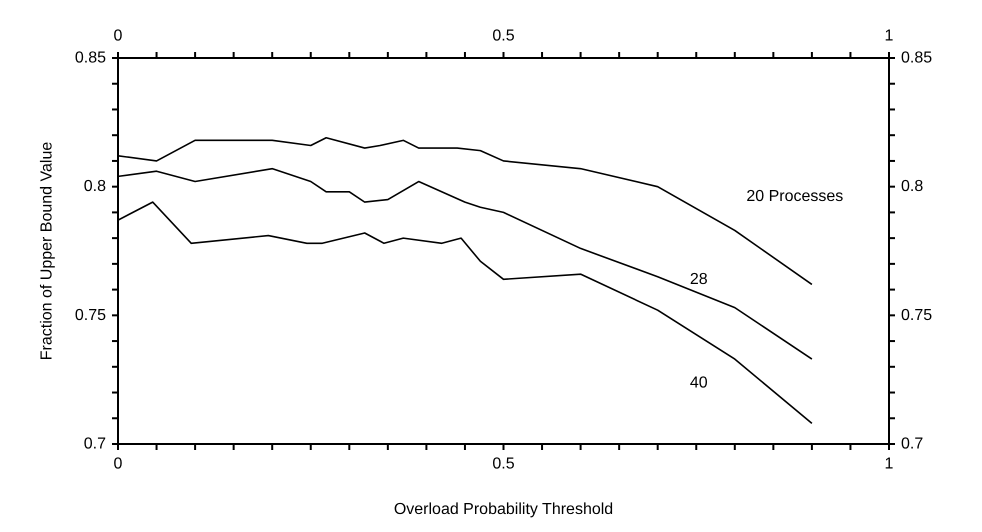  I want to click on x-tick-label: 0.5, so click(503, 464).